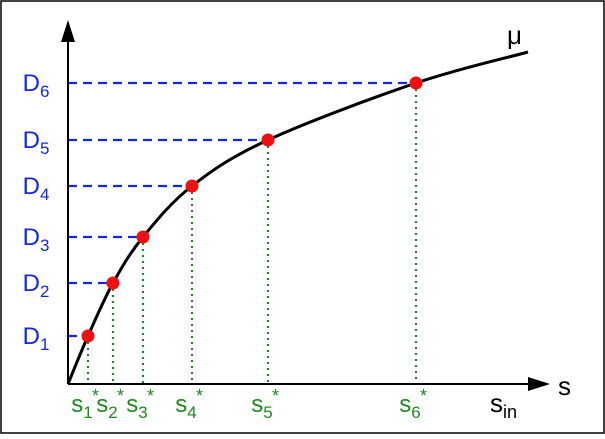  I want to click on x-axis-label: s, so click(564, 386).